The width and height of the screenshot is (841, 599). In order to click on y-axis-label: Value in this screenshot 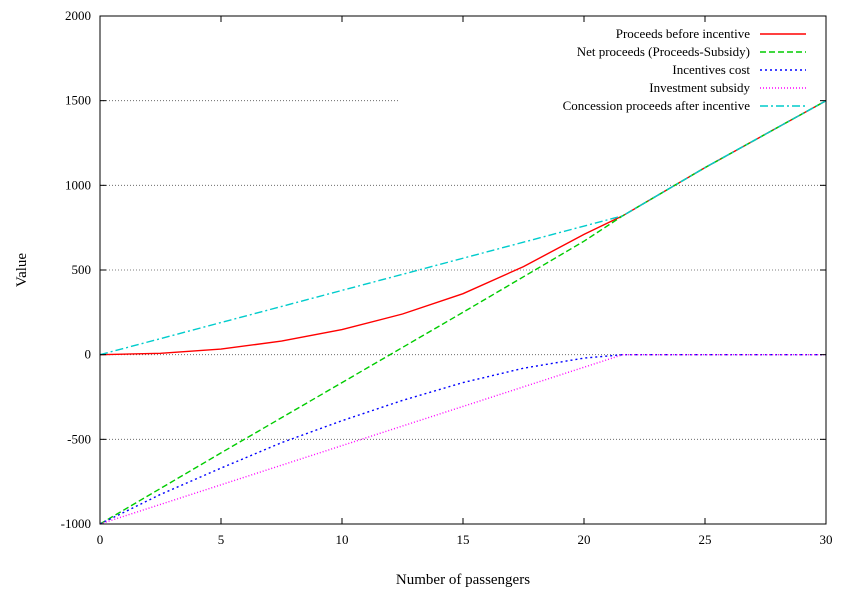, I will do `click(22, 270)`.